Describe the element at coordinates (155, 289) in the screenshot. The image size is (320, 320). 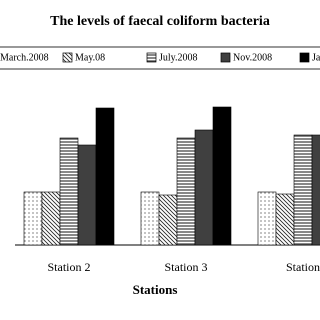
I see `x-axis-label: Stations` at that location.